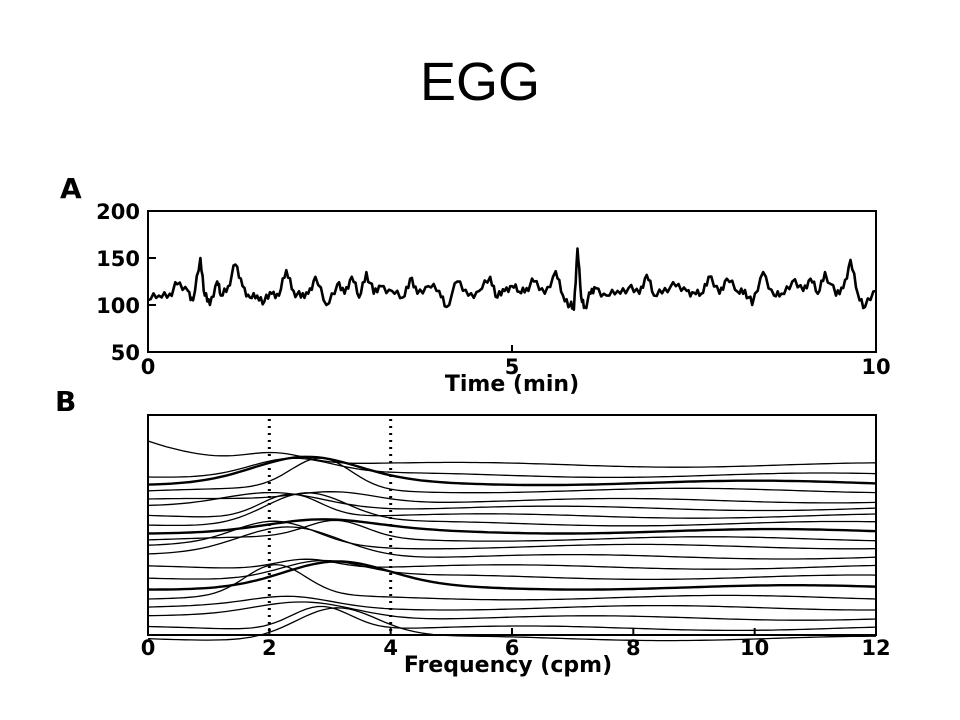  Describe the element at coordinates (512, 367) in the screenshot. I see `panel-a-x-tick-label: 5` at that location.